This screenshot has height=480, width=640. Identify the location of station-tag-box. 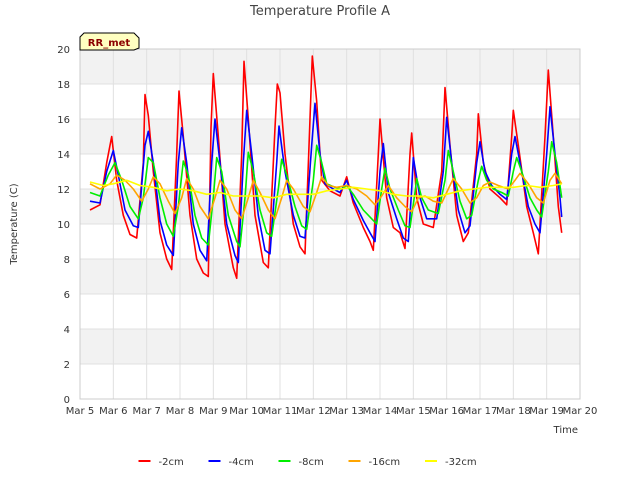
(109, 41).